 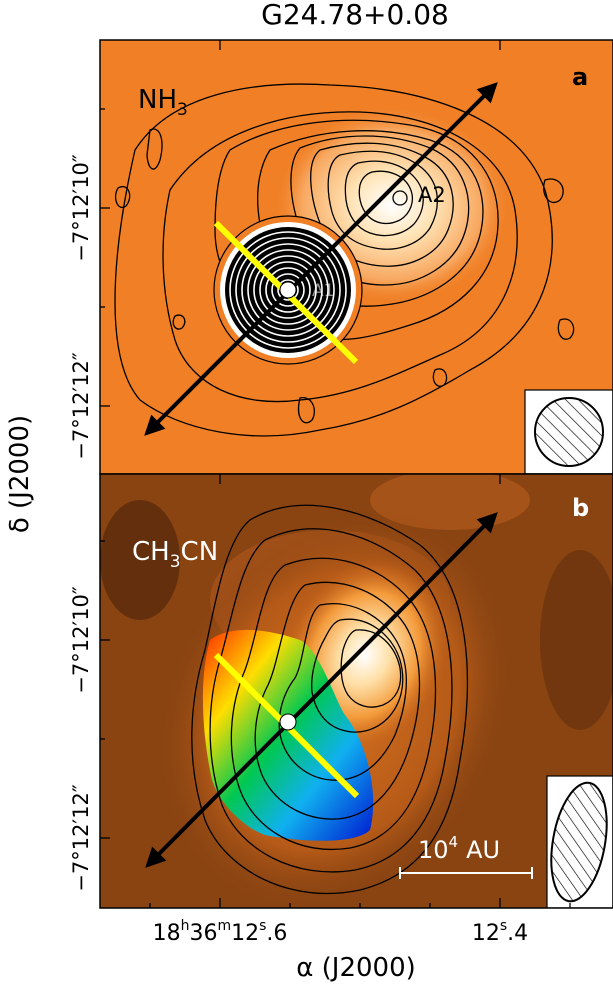 What do you see at coordinates (459, 848) in the screenshot?
I see `panel-b-scale-label: 104 AU` at bounding box center [459, 848].